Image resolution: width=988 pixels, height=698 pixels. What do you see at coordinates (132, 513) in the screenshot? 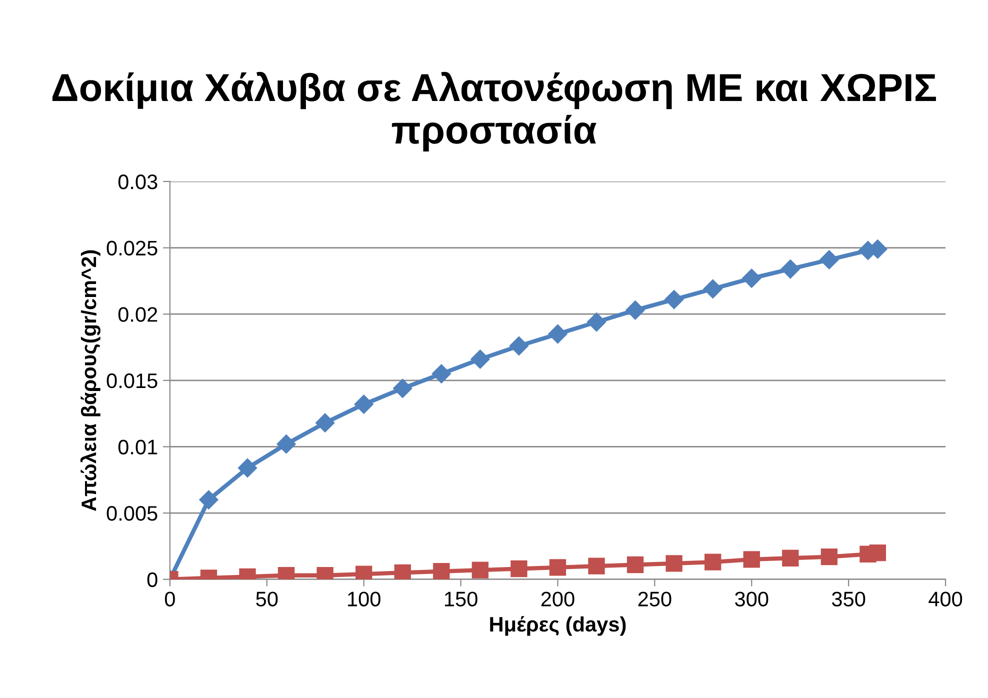
I see `y-tick-label: 0.005` at bounding box center [132, 513].